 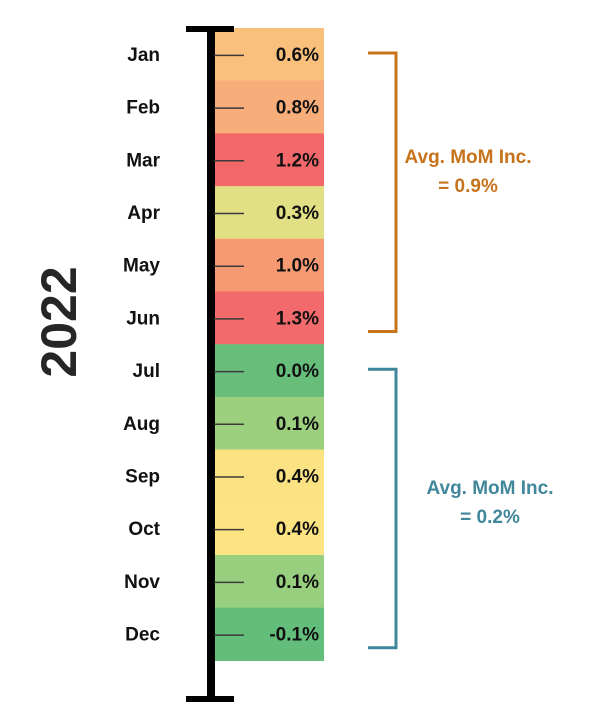 I want to click on month-label-aug: Aug, so click(x=141, y=424).